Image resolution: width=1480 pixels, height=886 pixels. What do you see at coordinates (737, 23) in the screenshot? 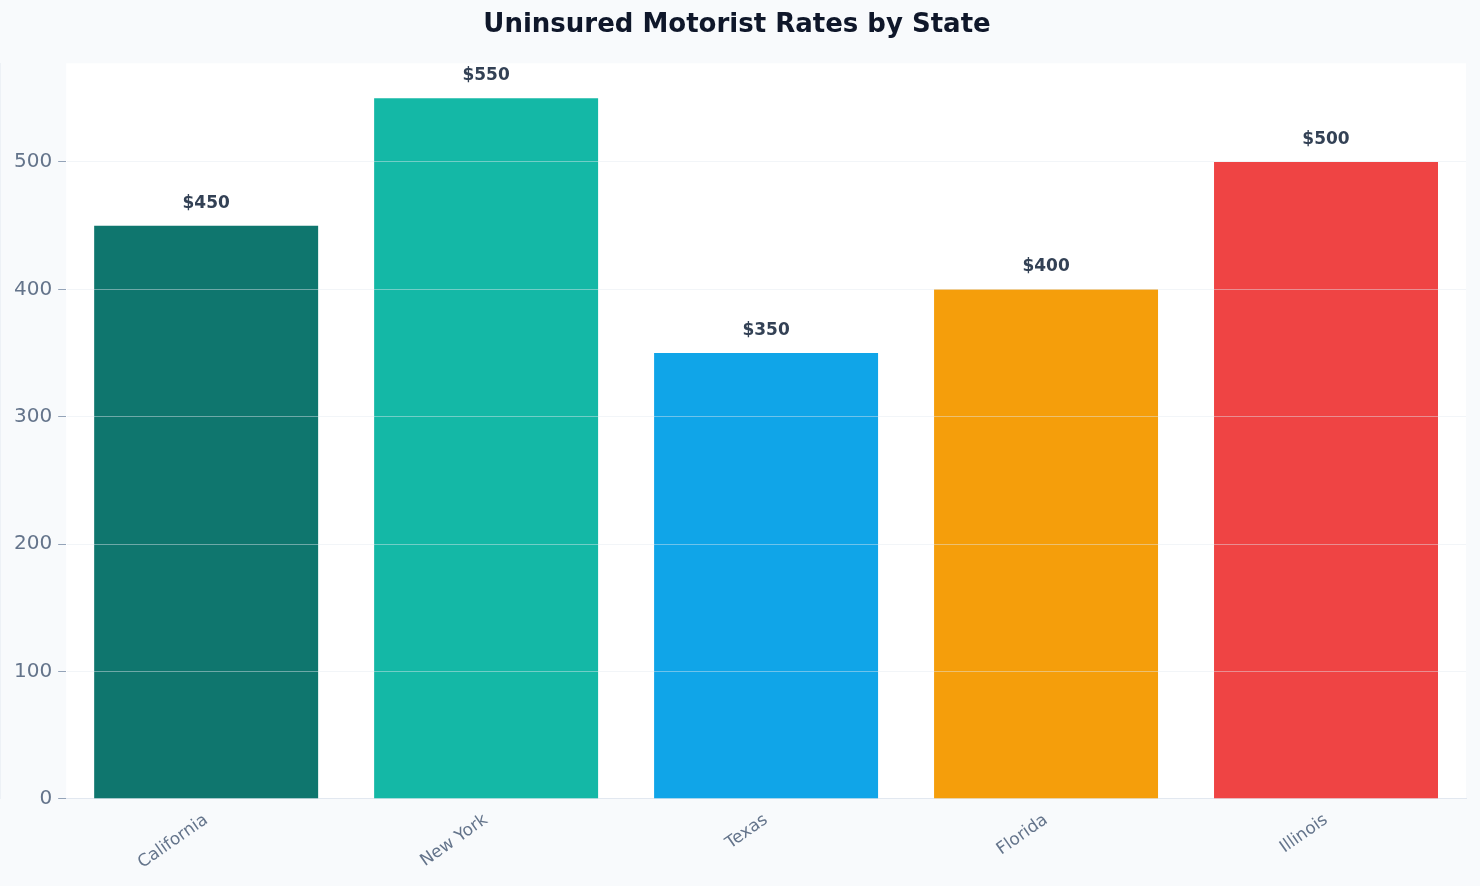
I see `chart-title: Uninsured Motorist Rates by State` at bounding box center [737, 23].